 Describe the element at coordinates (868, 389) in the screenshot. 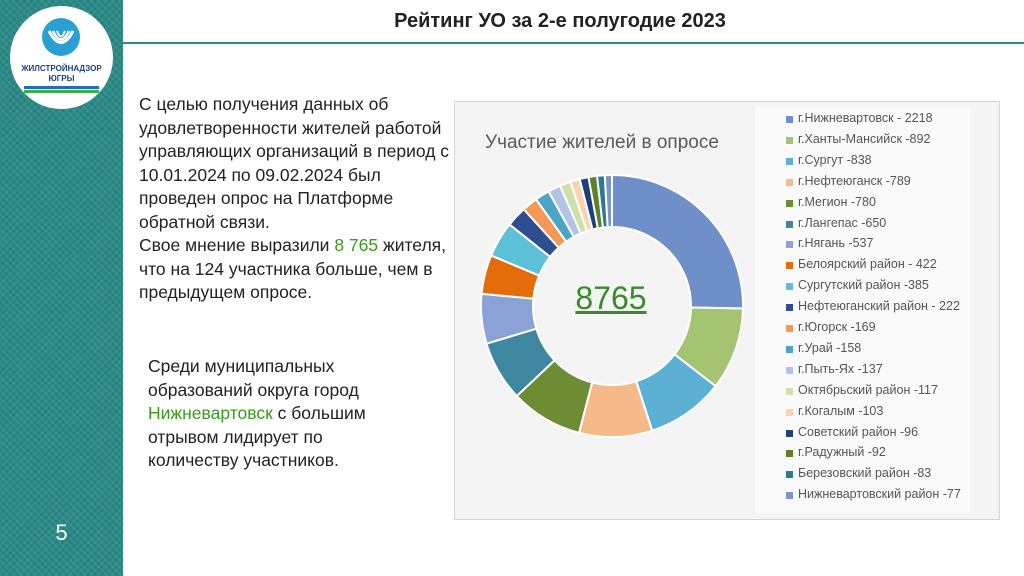

I see `legend-label: Октябрьский район -117` at that location.